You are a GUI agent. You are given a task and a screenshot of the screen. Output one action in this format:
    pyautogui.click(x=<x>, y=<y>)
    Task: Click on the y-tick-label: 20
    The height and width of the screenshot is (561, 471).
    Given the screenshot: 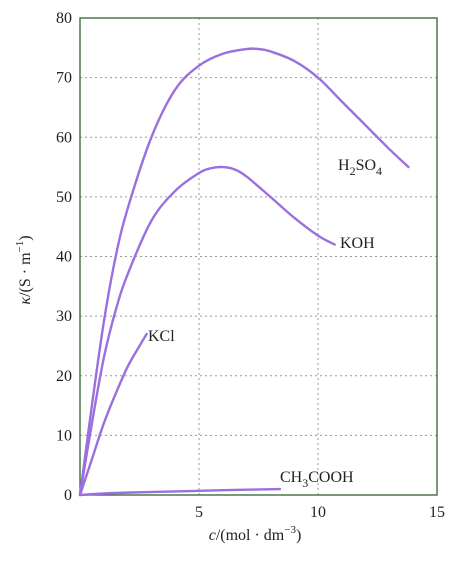 What is the action you would take?
    pyautogui.click(x=64, y=376)
    